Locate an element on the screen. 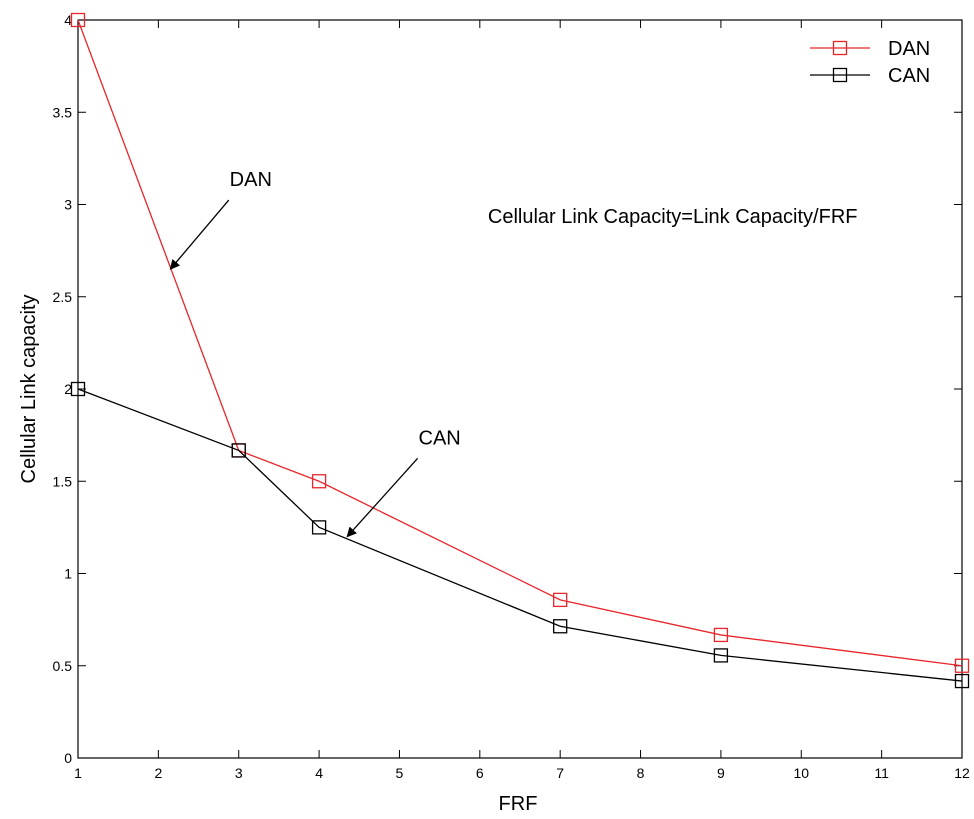 The height and width of the screenshot is (819, 974). x-tick-label-1: 1 is located at coordinates (78, 773).